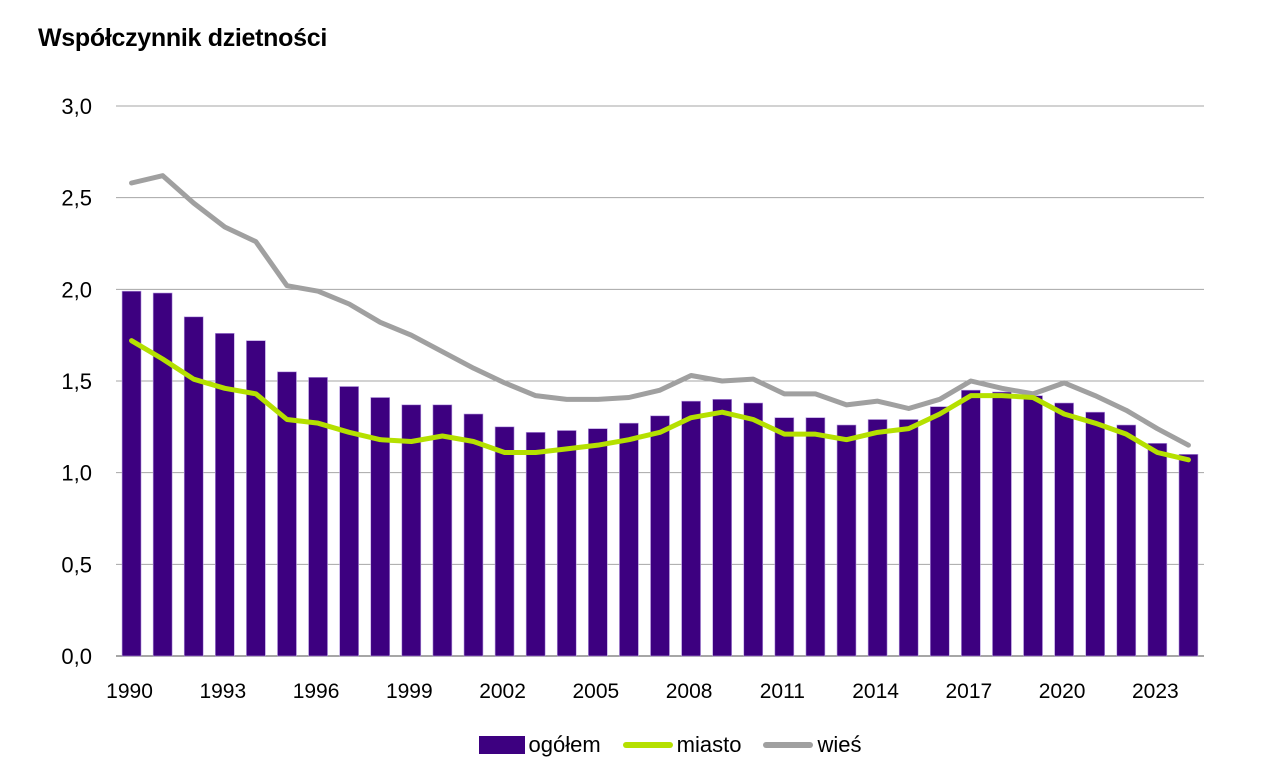 The image size is (1282, 778). I want to click on bar-2008, so click(691, 528).